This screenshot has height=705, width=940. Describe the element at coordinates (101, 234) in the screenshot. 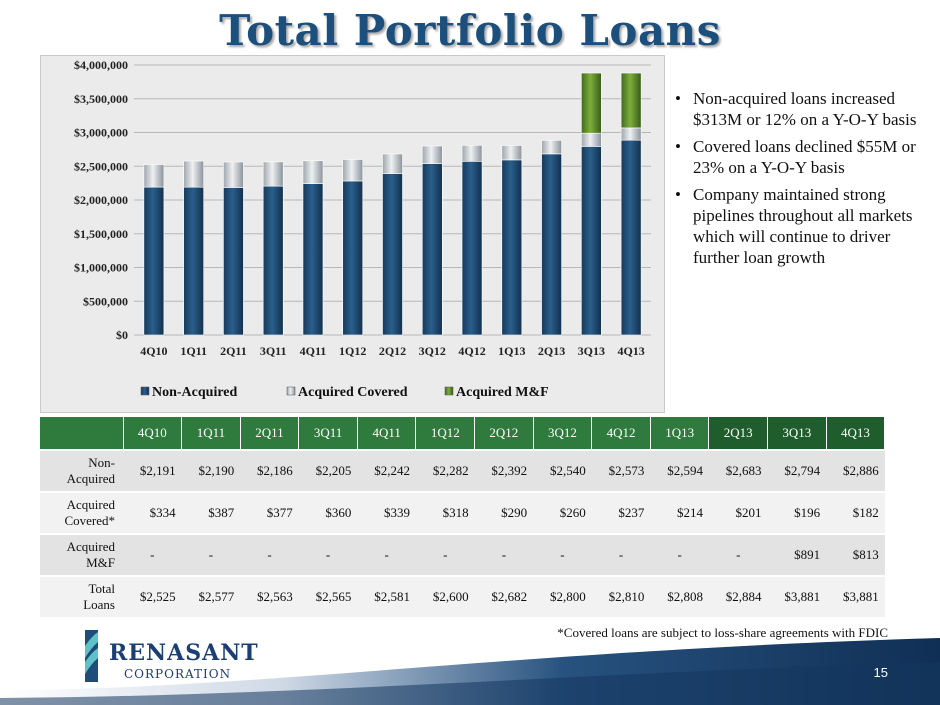

I see `y-tick-label: $1,500,000` at that location.